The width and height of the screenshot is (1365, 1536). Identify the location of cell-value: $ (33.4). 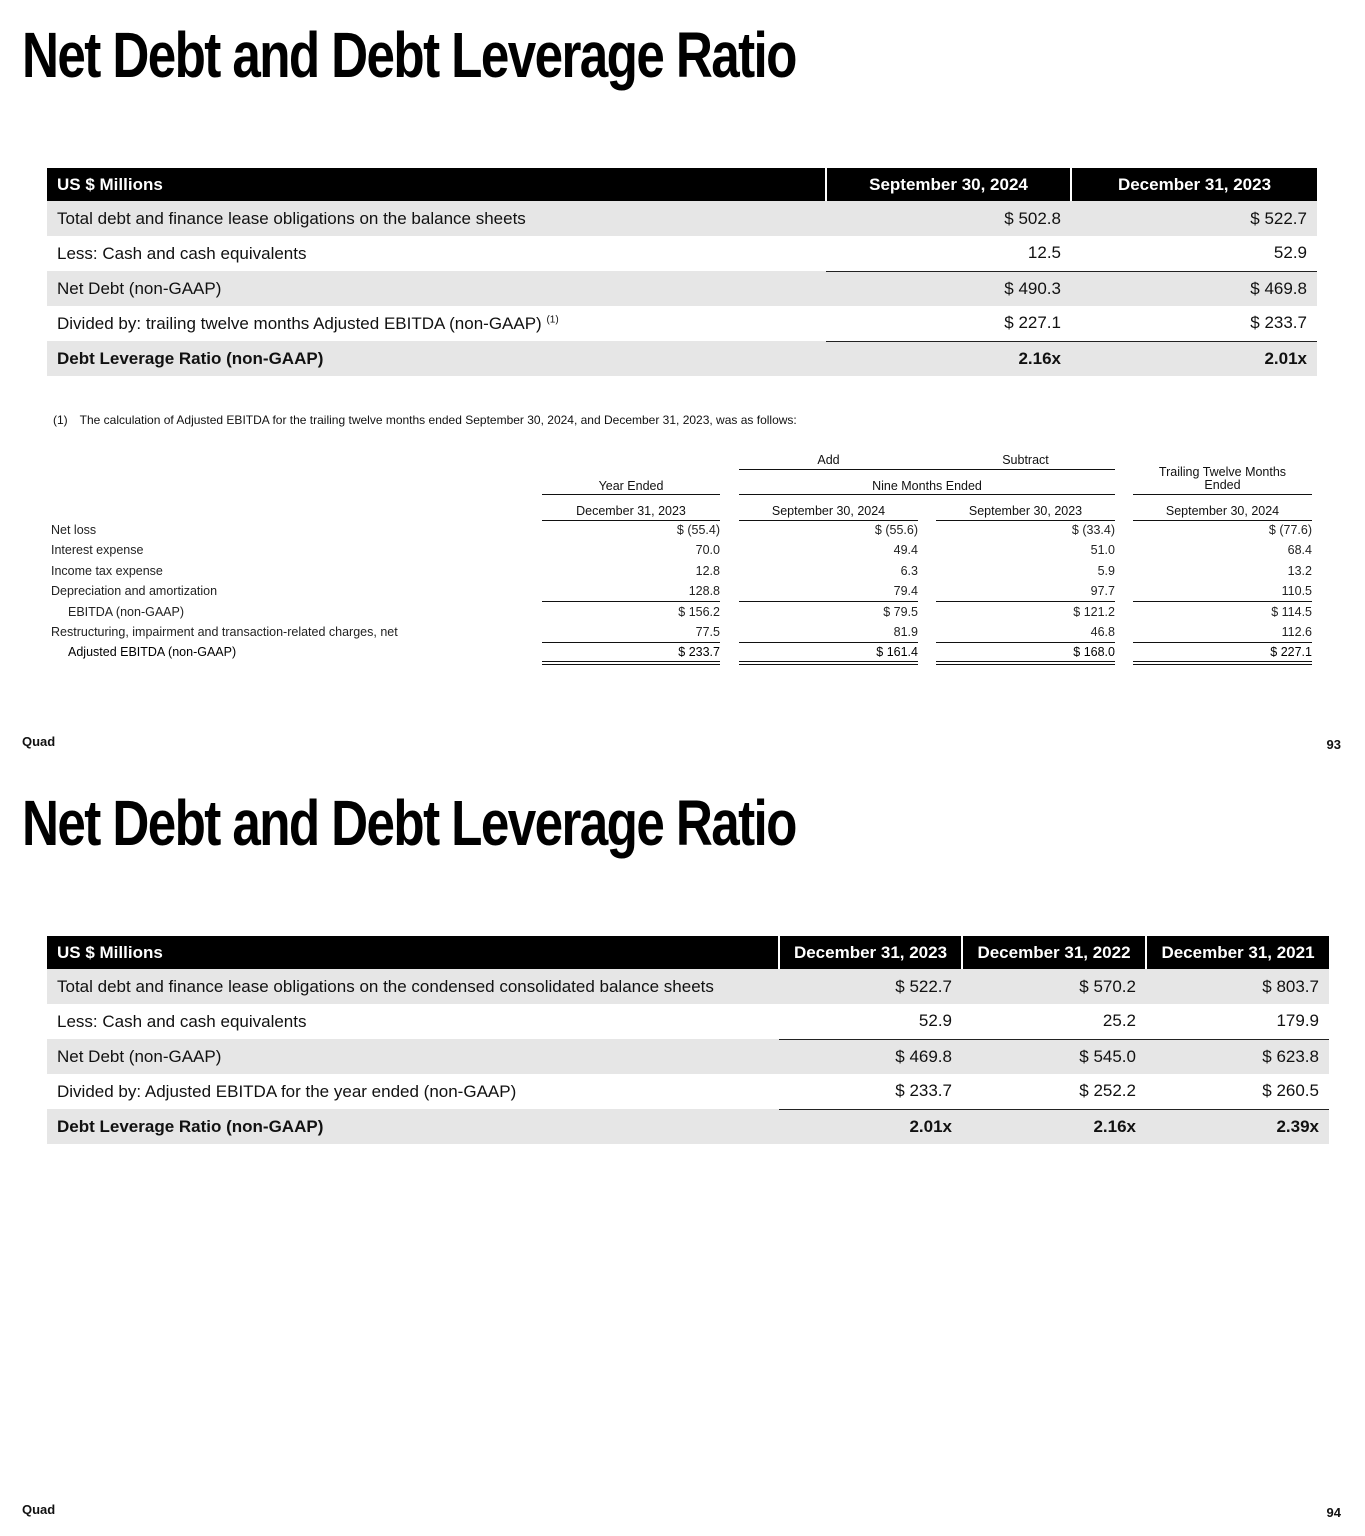
(1093, 530).